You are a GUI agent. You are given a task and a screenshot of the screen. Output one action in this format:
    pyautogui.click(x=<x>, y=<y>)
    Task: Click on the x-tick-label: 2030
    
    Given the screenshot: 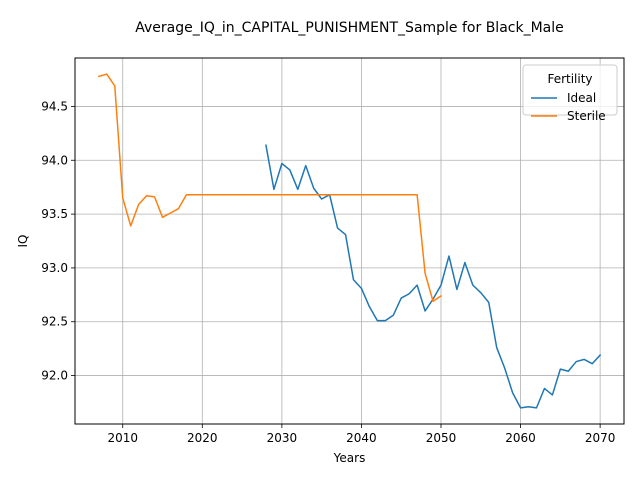 What is the action you would take?
    pyautogui.click(x=282, y=438)
    